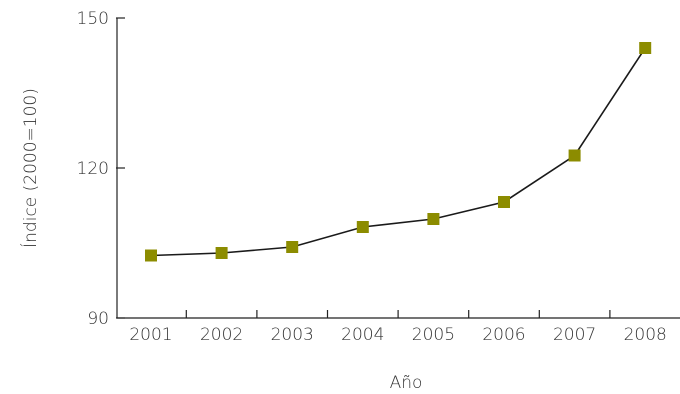  What do you see at coordinates (503, 335) in the screenshot?
I see `x-tick-label: 2006` at bounding box center [503, 335].